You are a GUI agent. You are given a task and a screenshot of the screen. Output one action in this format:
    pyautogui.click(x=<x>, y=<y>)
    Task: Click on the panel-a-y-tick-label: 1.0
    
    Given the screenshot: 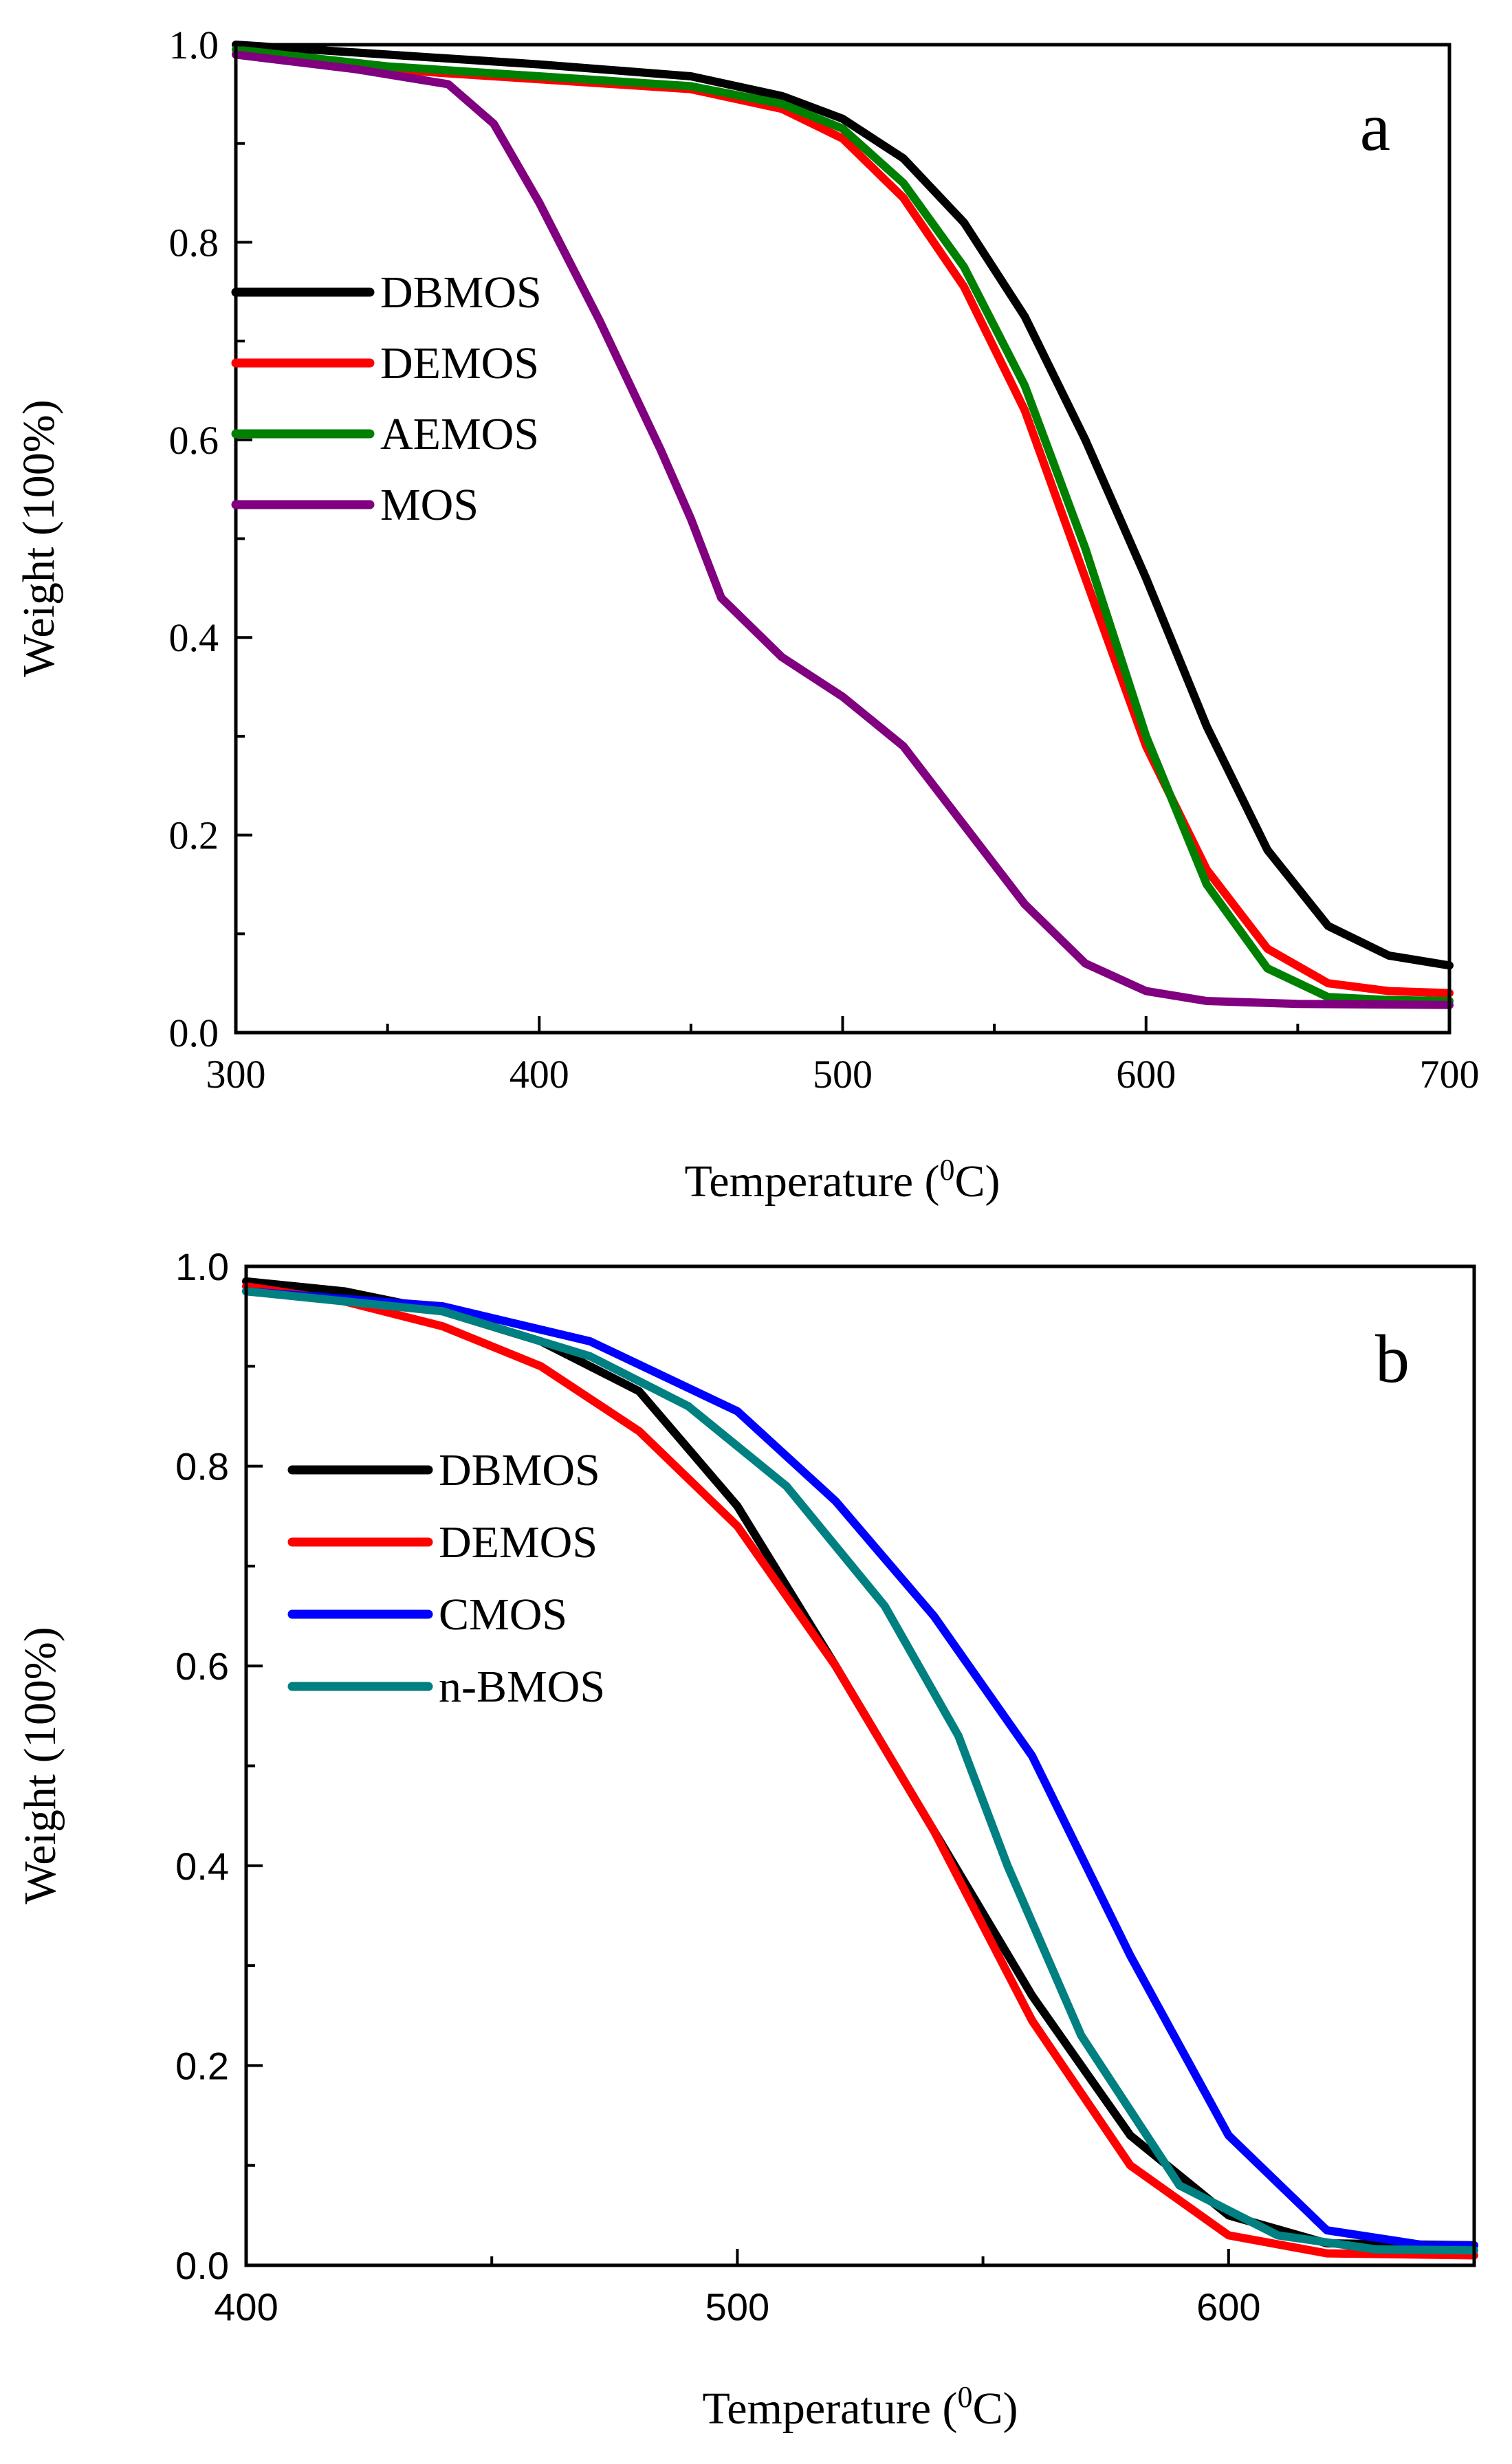 What is the action you would take?
    pyautogui.click(x=194, y=45)
    